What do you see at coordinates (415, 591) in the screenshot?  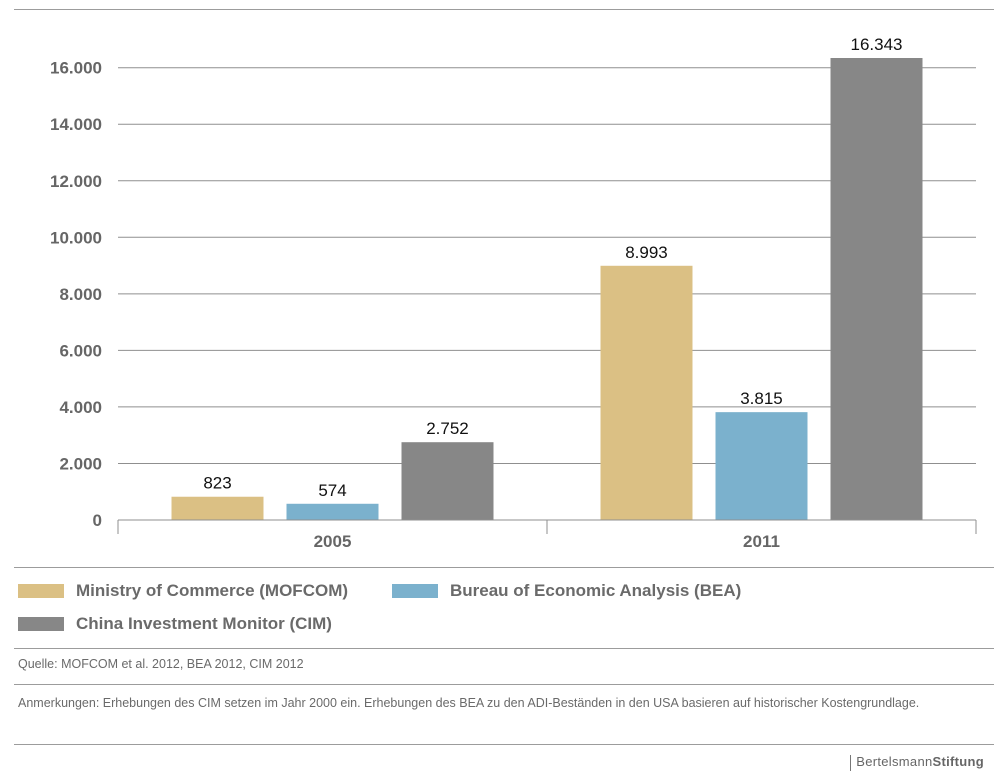 I see `legend-swatch-bea` at bounding box center [415, 591].